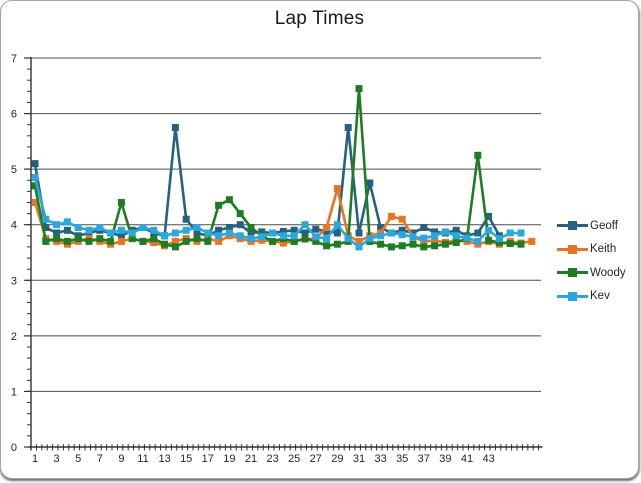  I want to click on x-tick-label: 15, so click(186, 459).